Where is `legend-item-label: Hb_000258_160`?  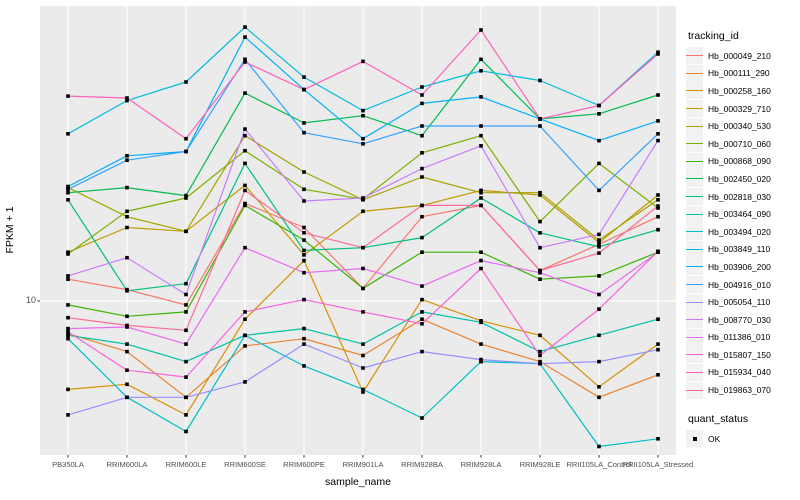
legend-item-label: Hb_000258_160 is located at coordinates (739, 90).